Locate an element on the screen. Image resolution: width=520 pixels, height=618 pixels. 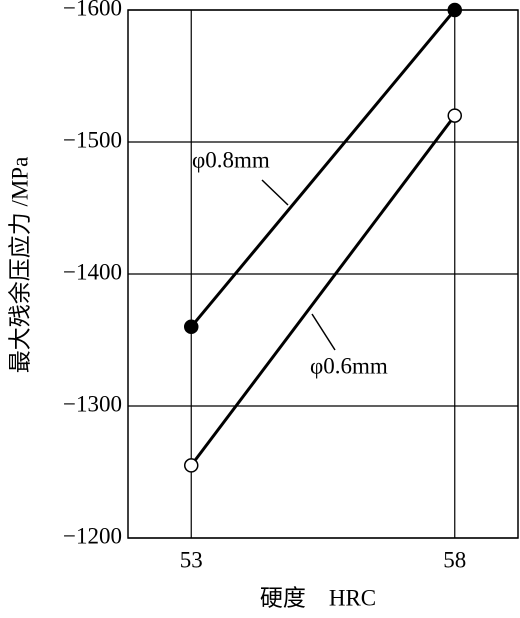
y-tick-label: −1300 is located at coordinates (92, 403).